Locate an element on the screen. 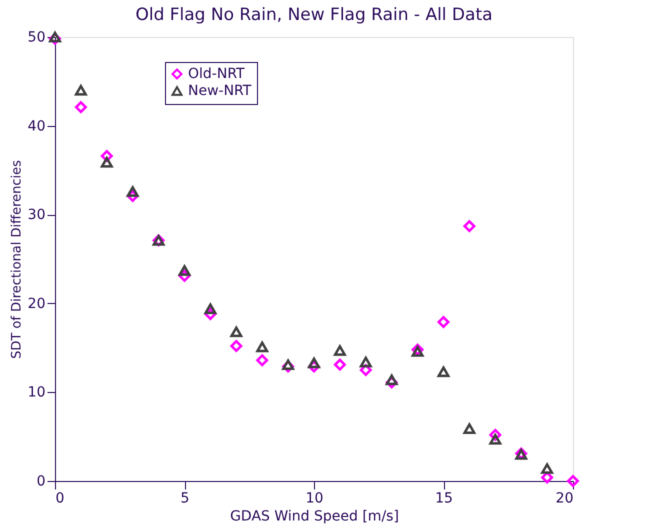  y-tick-label: 40 is located at coordinates (37, 126).